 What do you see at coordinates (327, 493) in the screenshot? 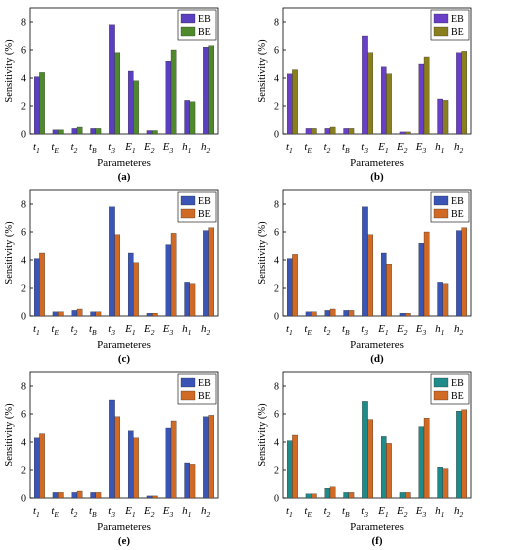
I see `bar-eb-t2` at bounding box center [327, 493].